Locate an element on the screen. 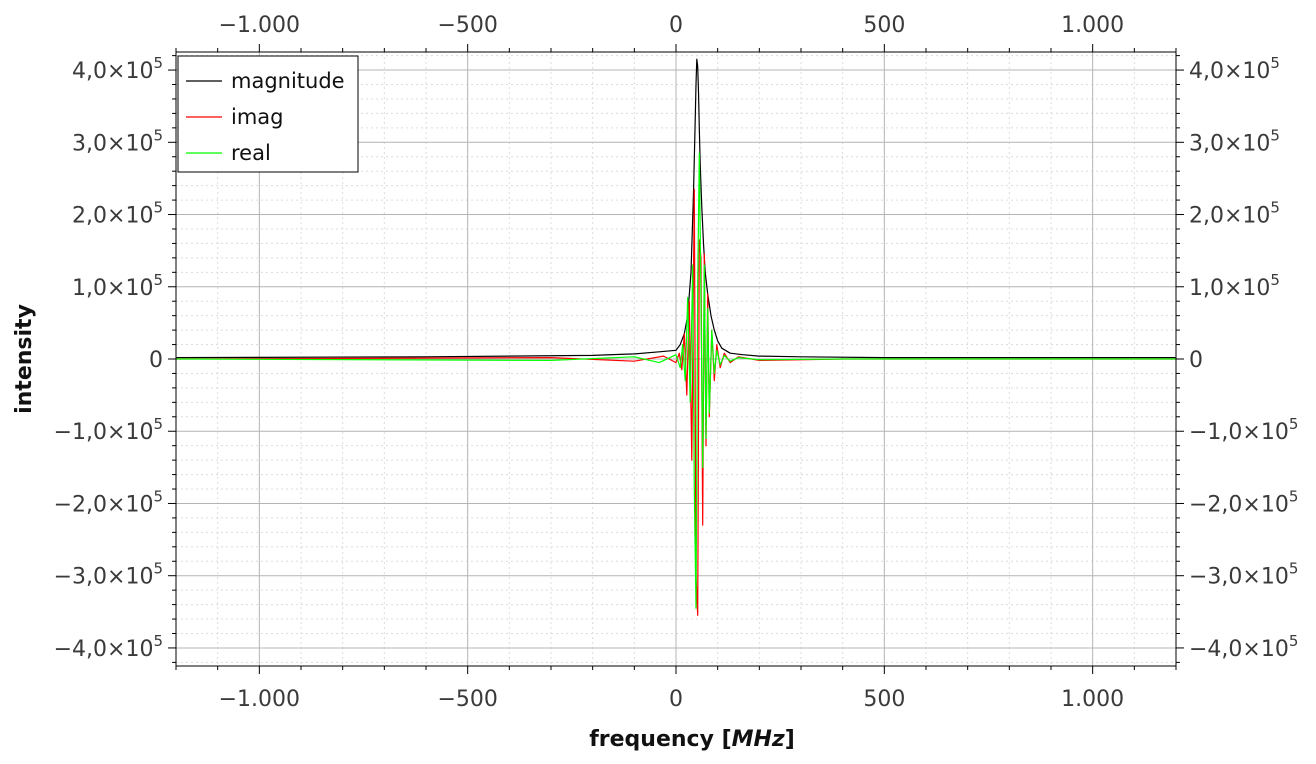 This screenshot has height=764, width=1316. y-tick-label-left: −1,0×10⁵ is located at coordinates (108, 430).